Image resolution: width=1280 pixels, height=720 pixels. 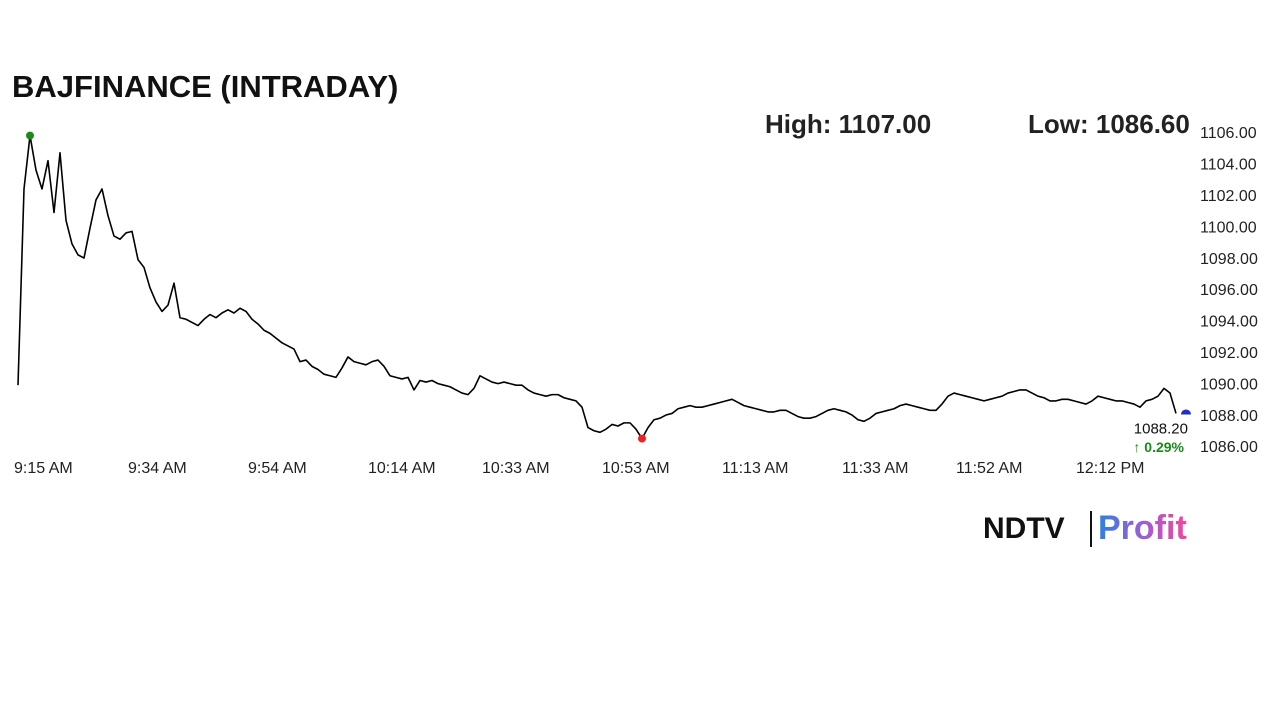 I want to click on x-tick-label: 11:13 AM, so click(x=755, y=468).